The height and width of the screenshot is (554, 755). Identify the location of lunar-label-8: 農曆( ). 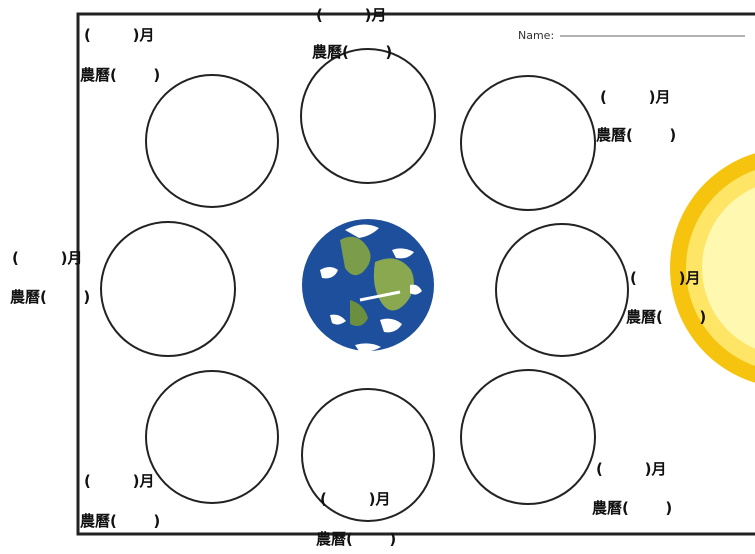
(632, 508).